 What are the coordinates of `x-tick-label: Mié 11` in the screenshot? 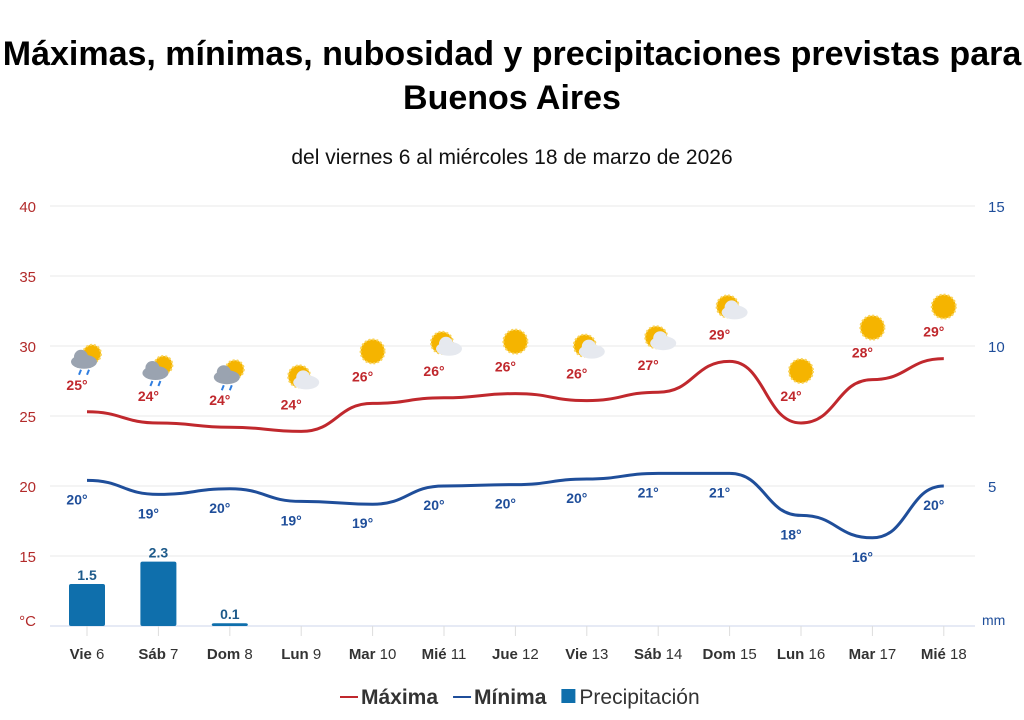 It's located at (444, 654).